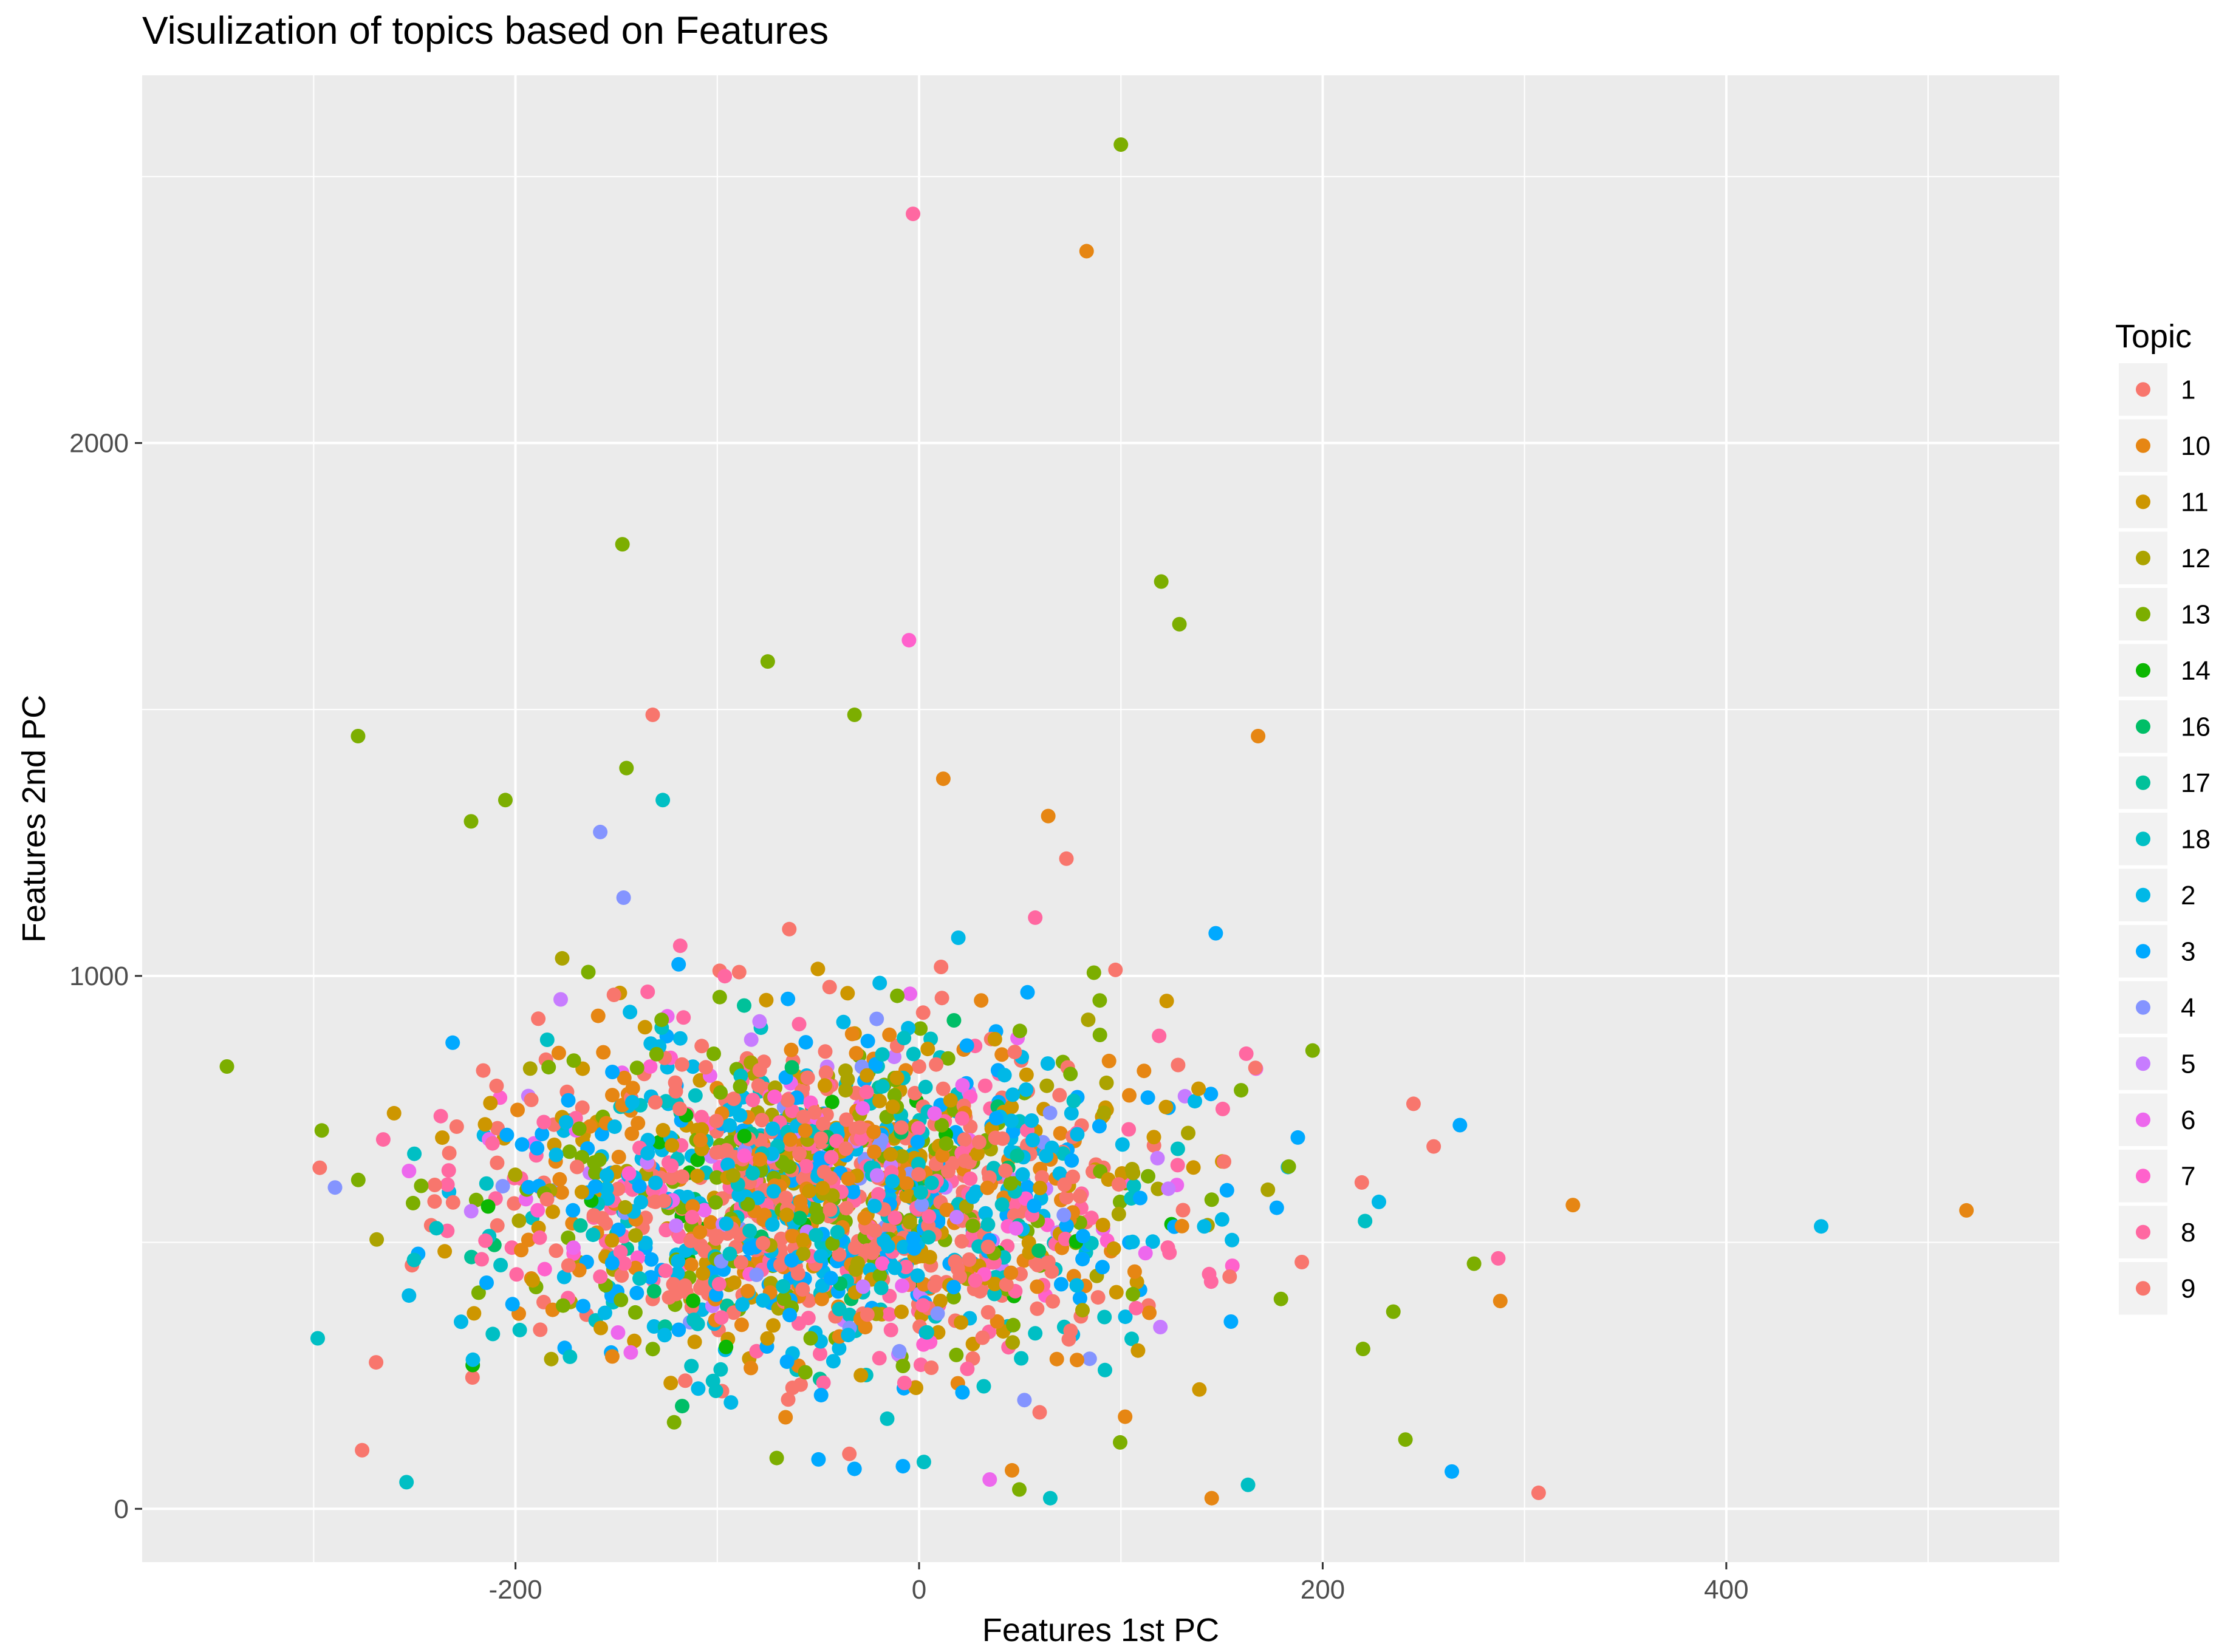 This screenshot has width=2216, height=1652. What do you see at coordinates (2196, 727) in the screenshot?
I see `legend-label: 16` at bounding box center [2196, 727].